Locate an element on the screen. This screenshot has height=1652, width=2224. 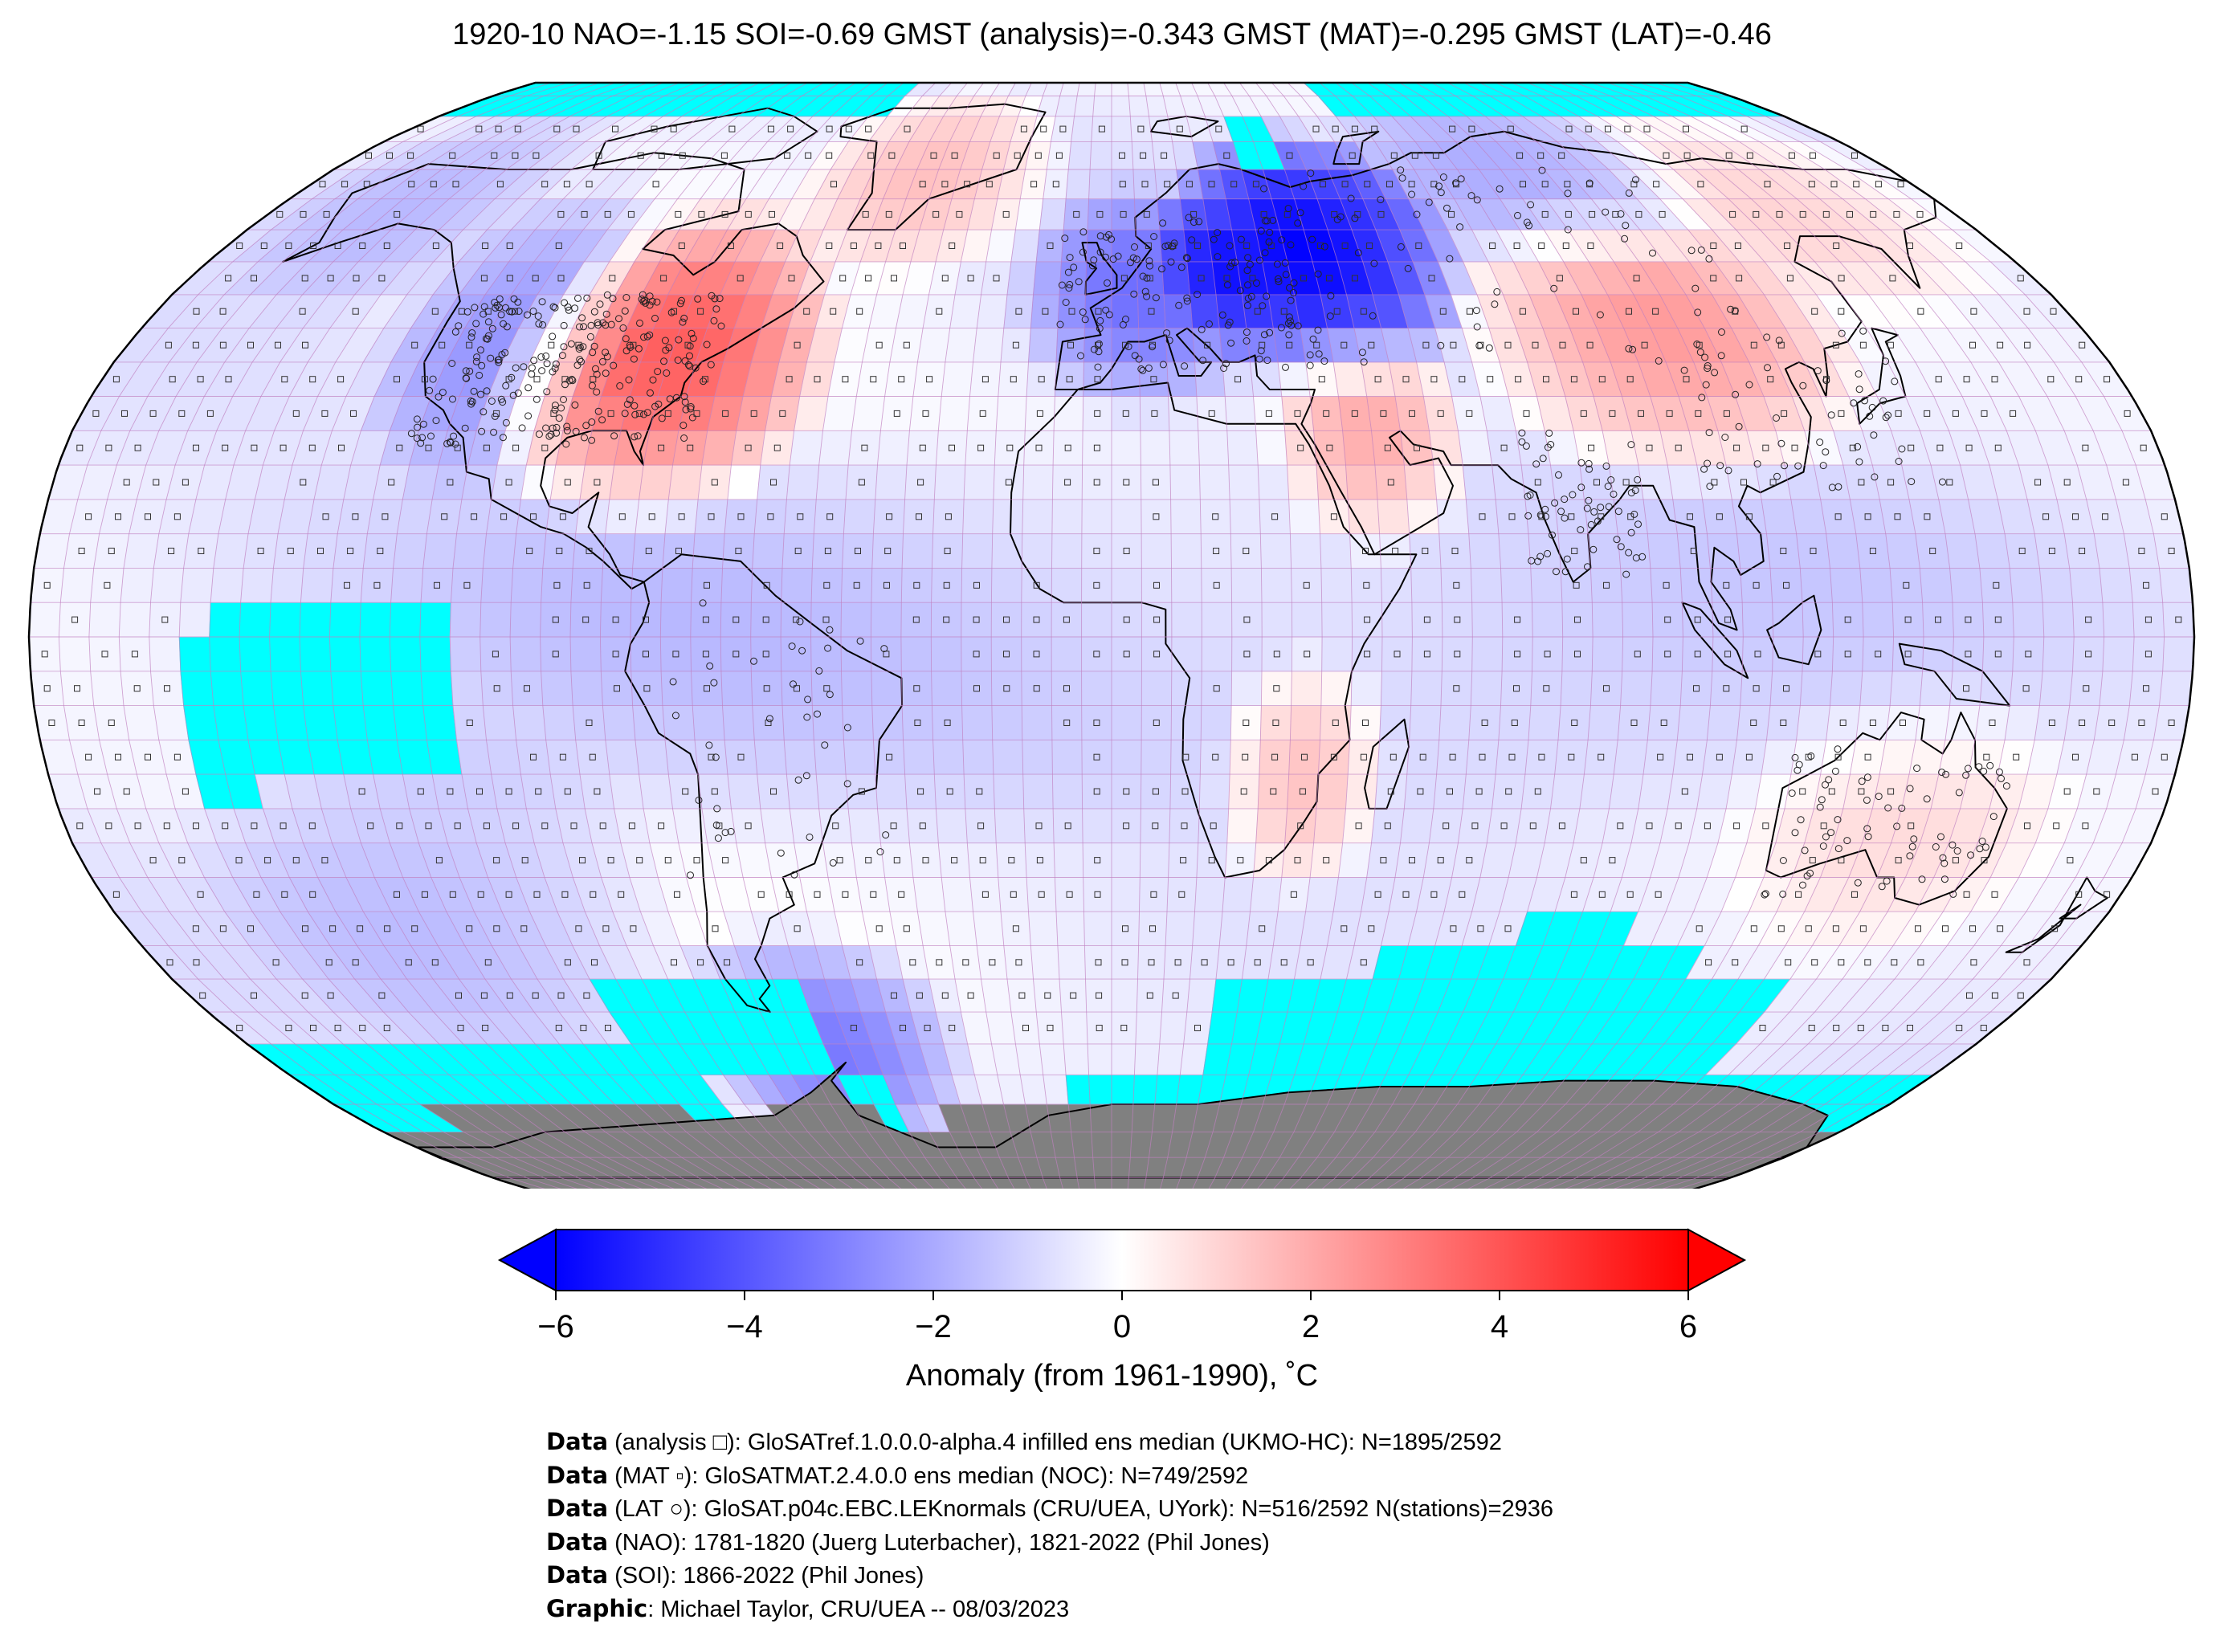
colorbar-tick-label: −4 is located at coordinates (744, 1326).